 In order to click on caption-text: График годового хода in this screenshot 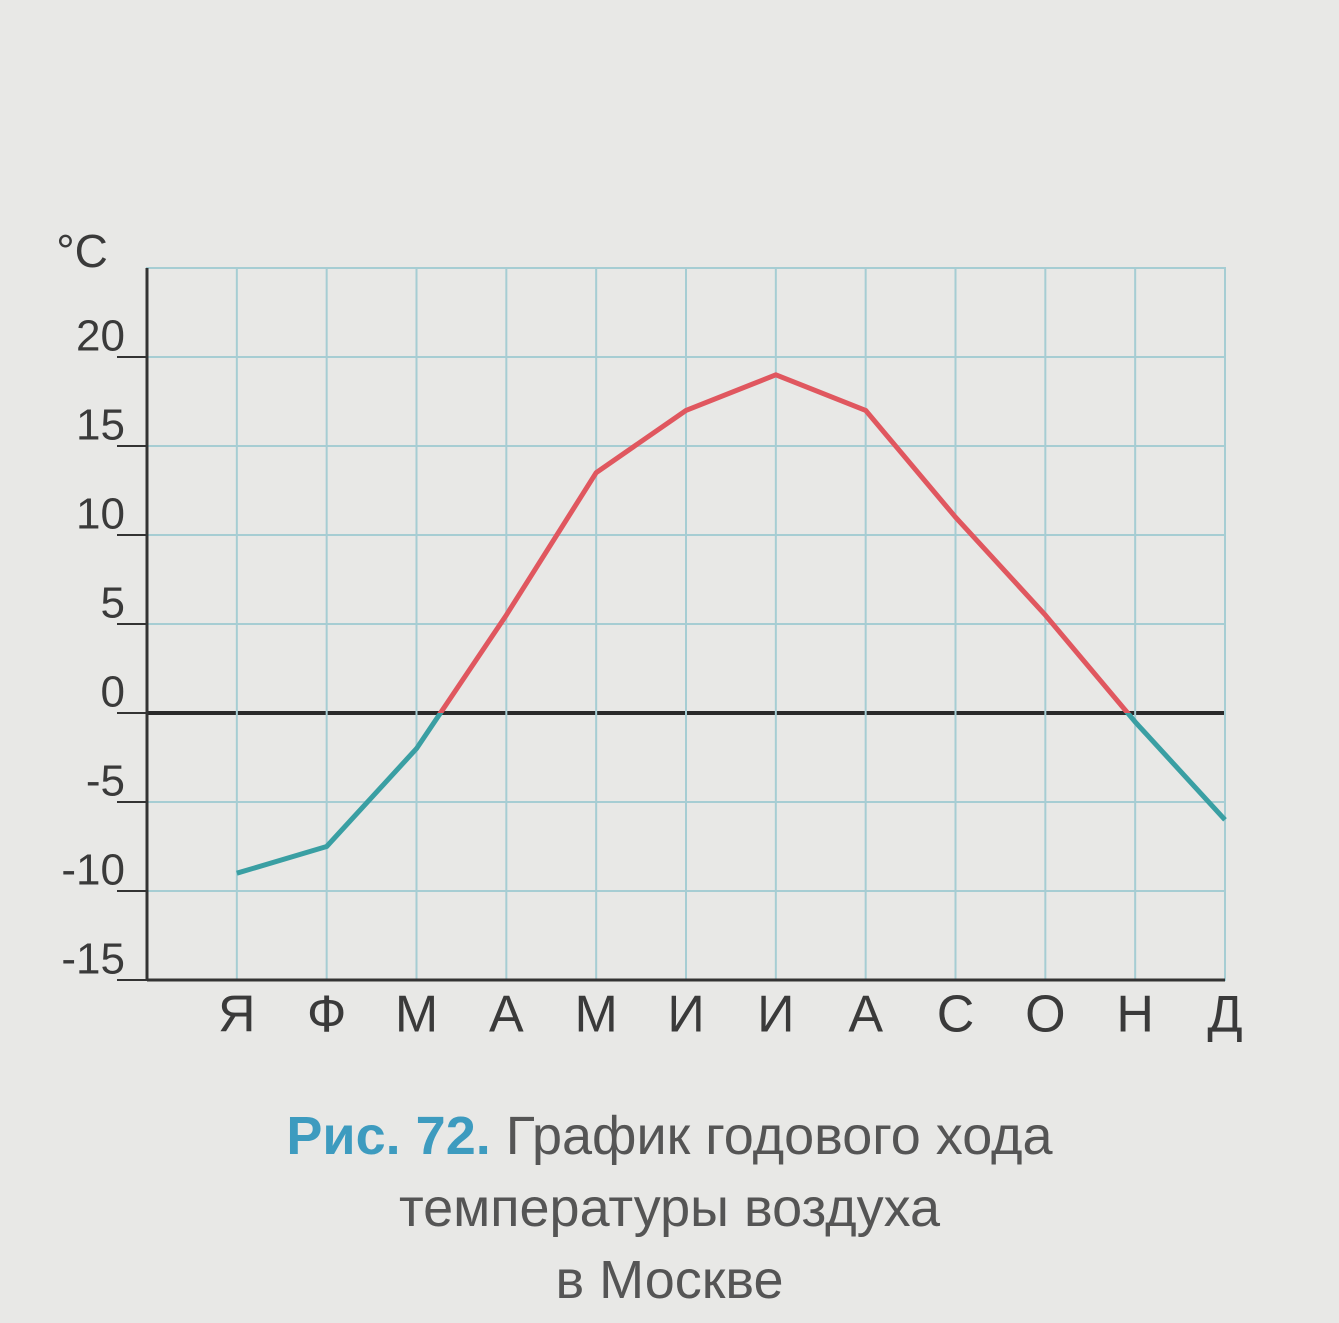, I will do `click(779, 1136)`.